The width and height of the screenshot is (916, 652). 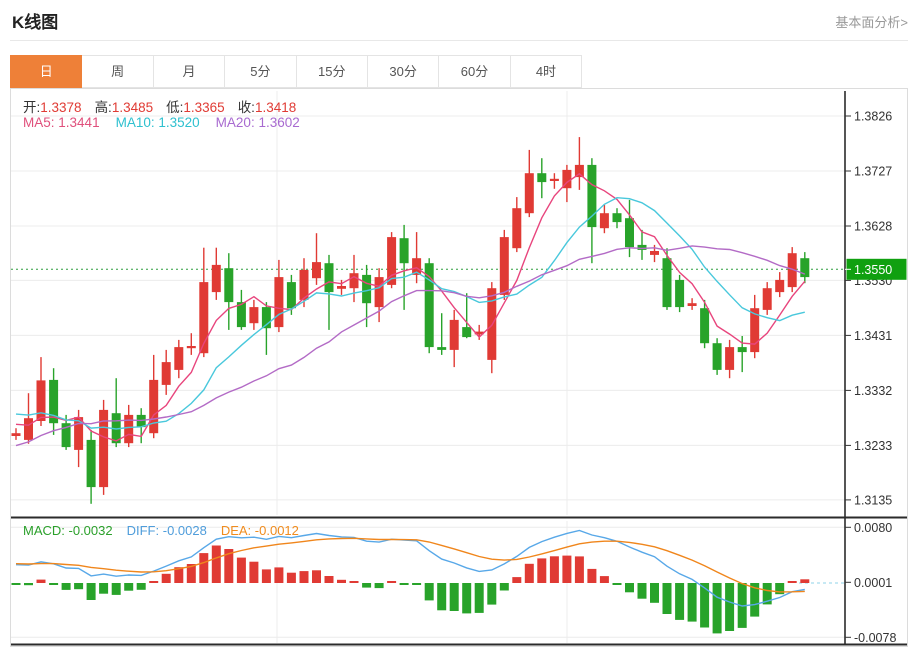 I want to click on header-divider, so click(x=459, y=40).